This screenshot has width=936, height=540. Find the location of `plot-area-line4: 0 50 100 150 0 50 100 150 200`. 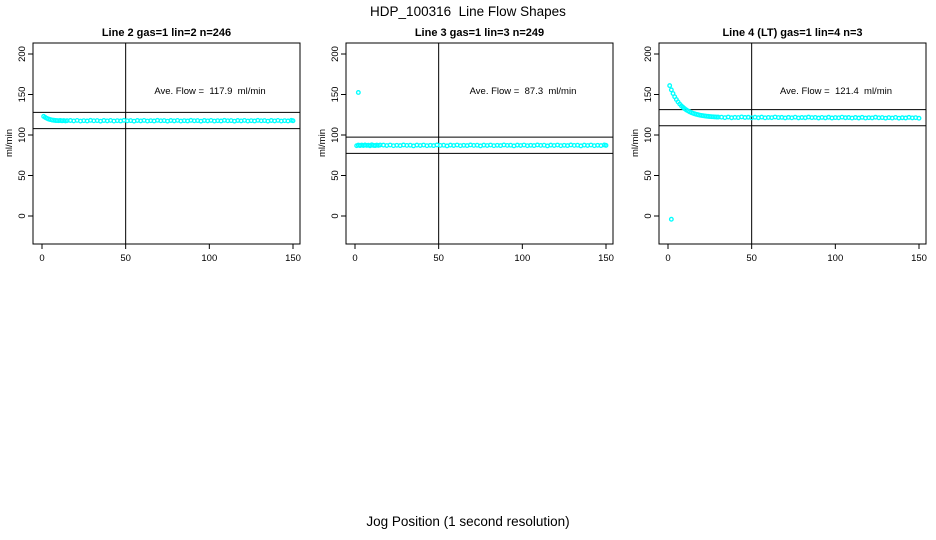

plot-area-line4: 0 50 100 150 0 50 100 150 200 is located at coordinates (785, 153).